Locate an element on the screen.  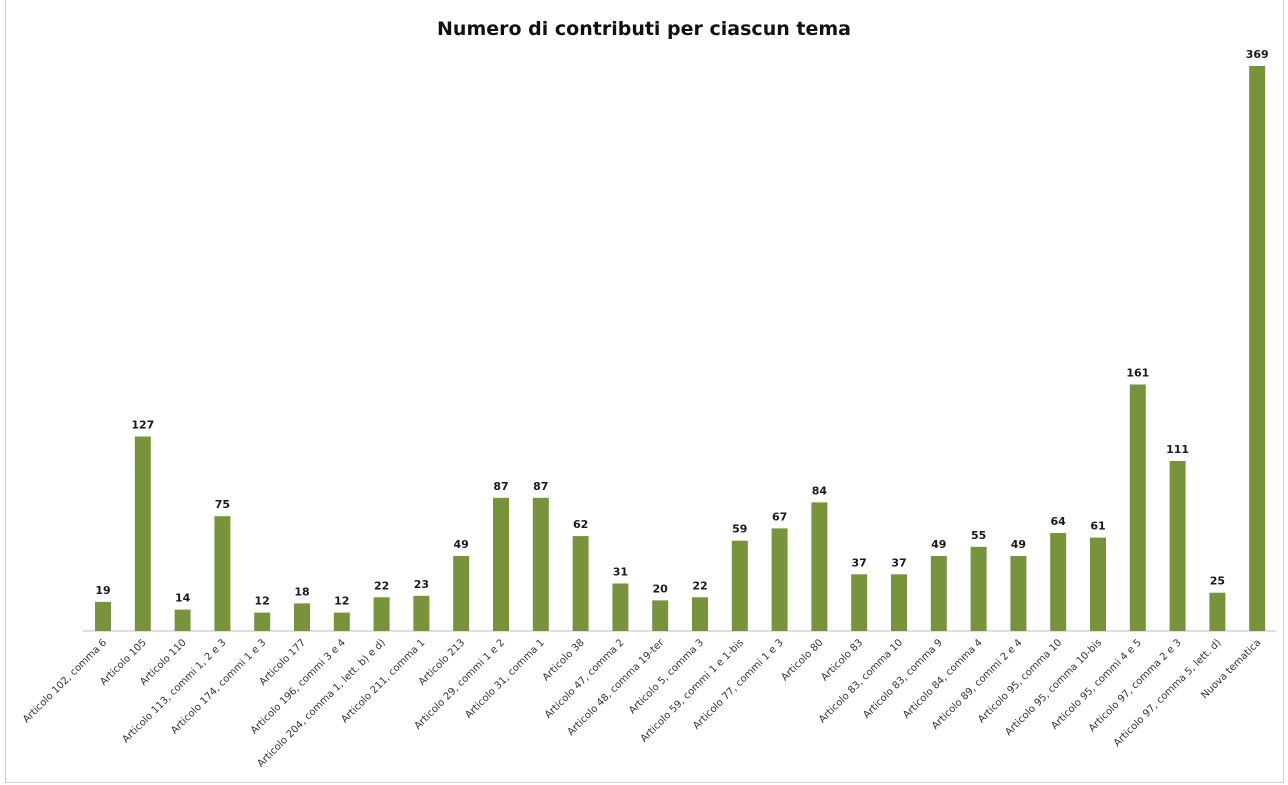
data-label: 20 is located at coordinates (661, 588).